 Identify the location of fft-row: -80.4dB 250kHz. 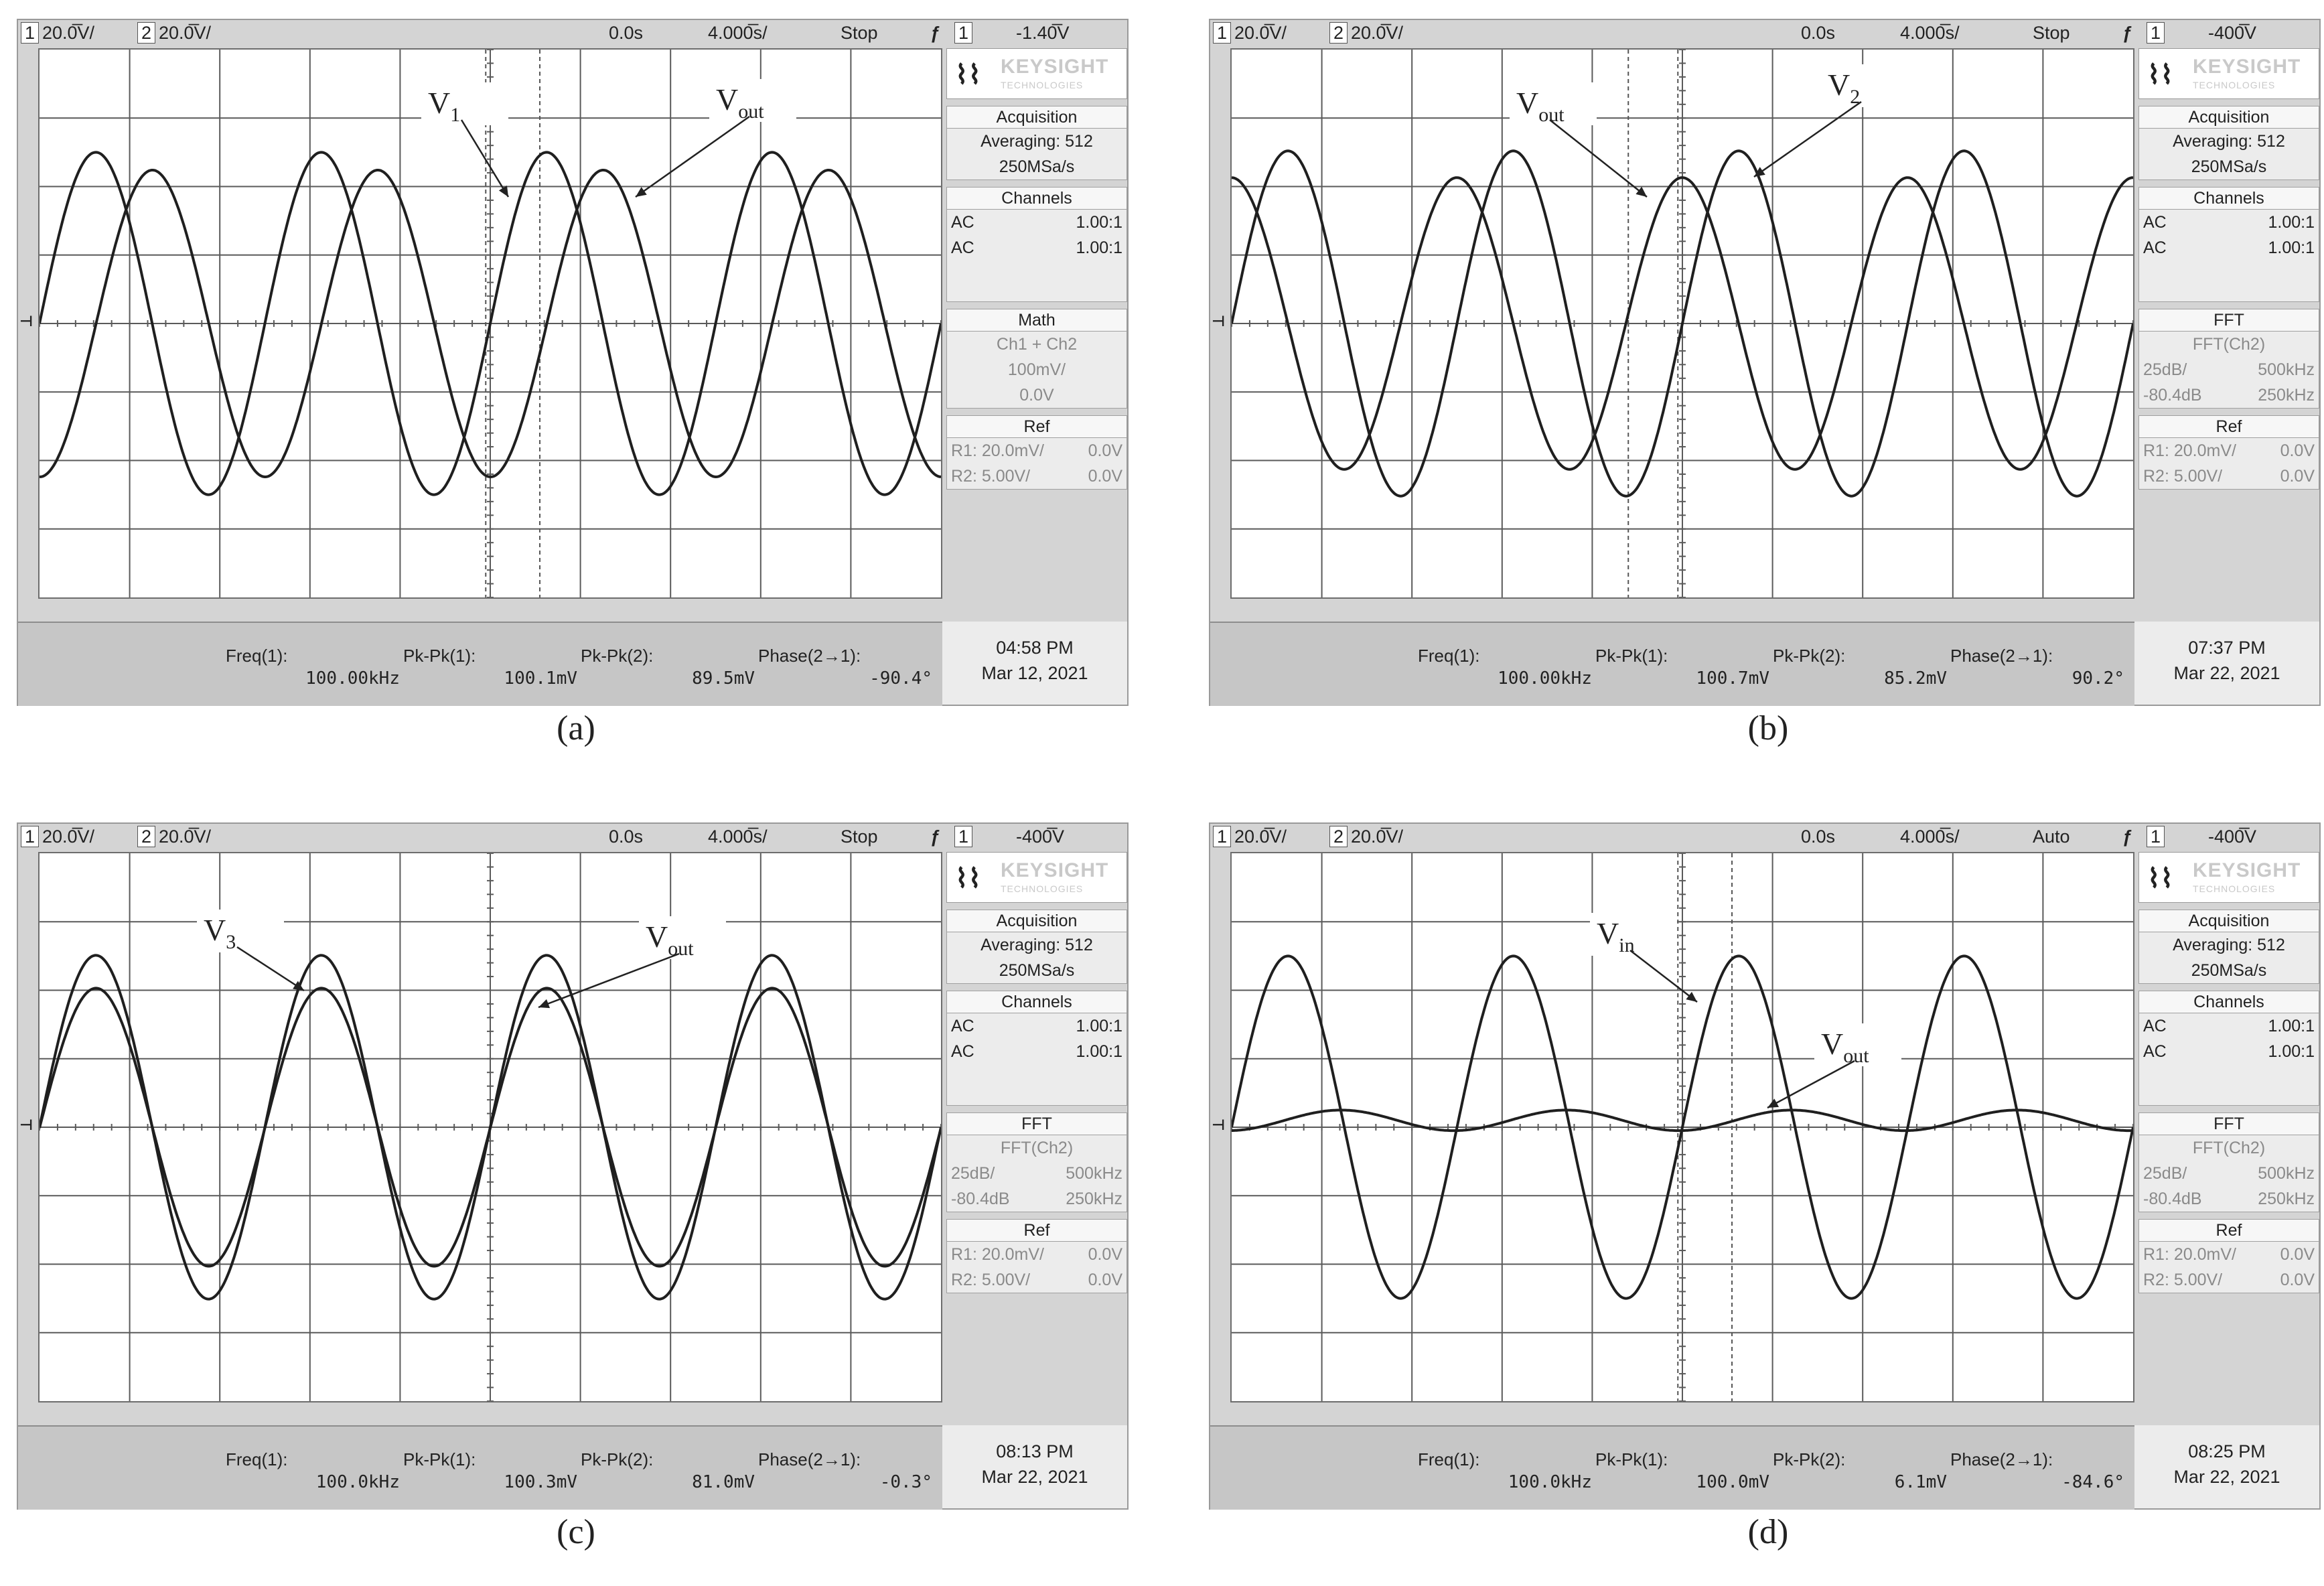
(2229, 1199).